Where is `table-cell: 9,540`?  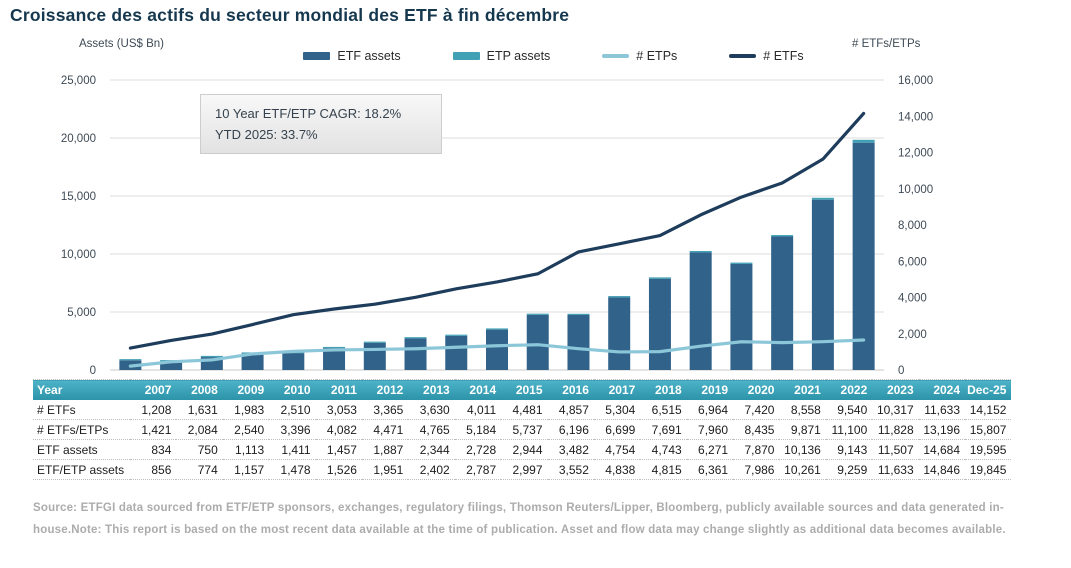 table-cell: 9,540 is located at coordinates (849, 410).